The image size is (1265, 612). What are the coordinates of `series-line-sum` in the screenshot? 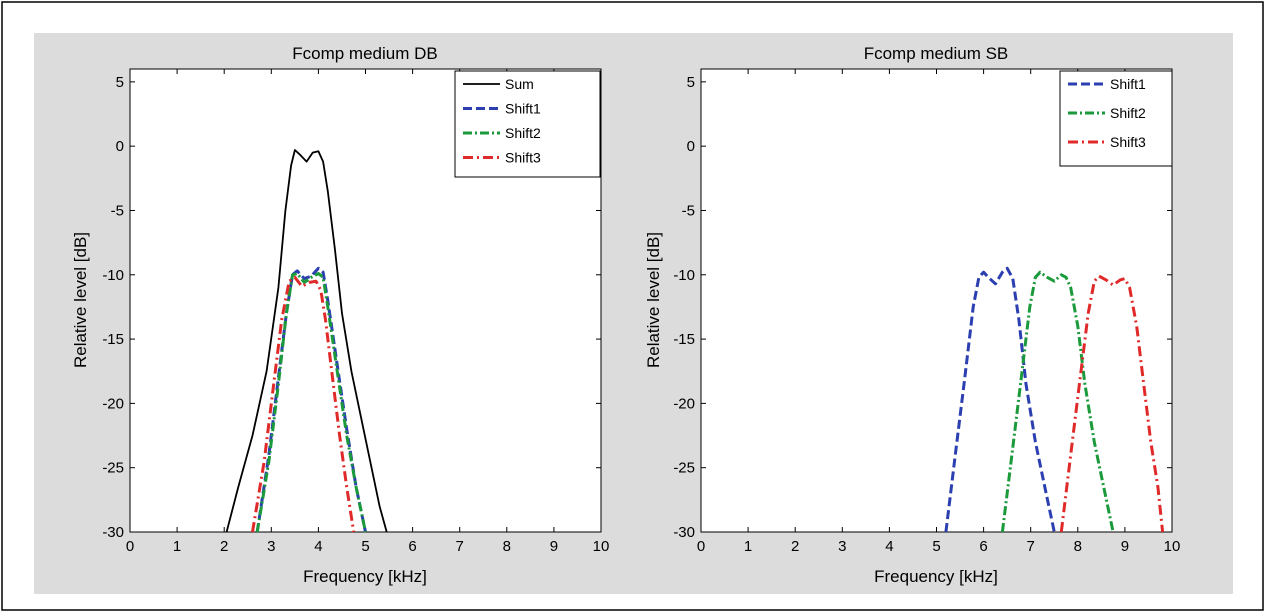 It's located at (306, 341).